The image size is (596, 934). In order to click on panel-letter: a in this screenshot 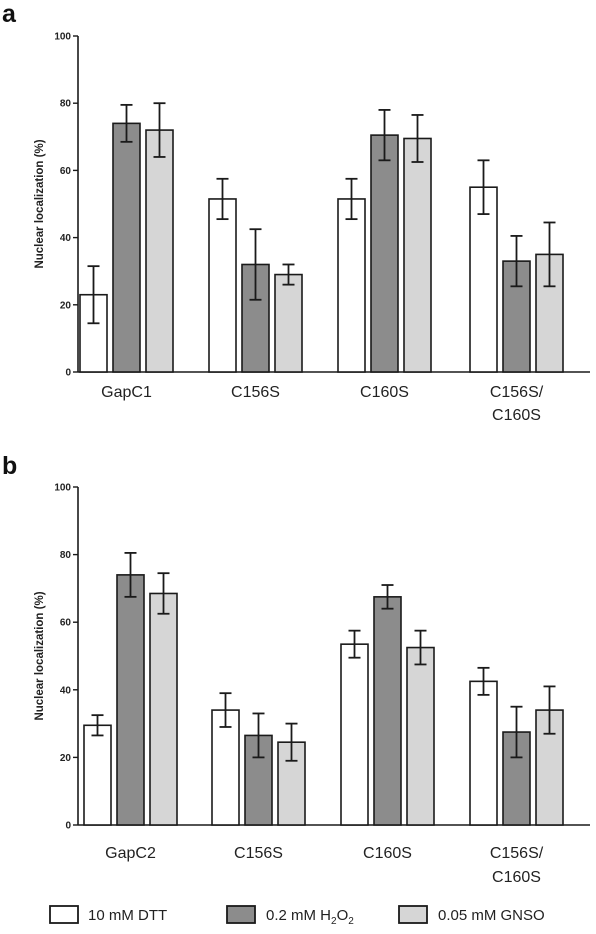, I will do `click(9, 14)`.